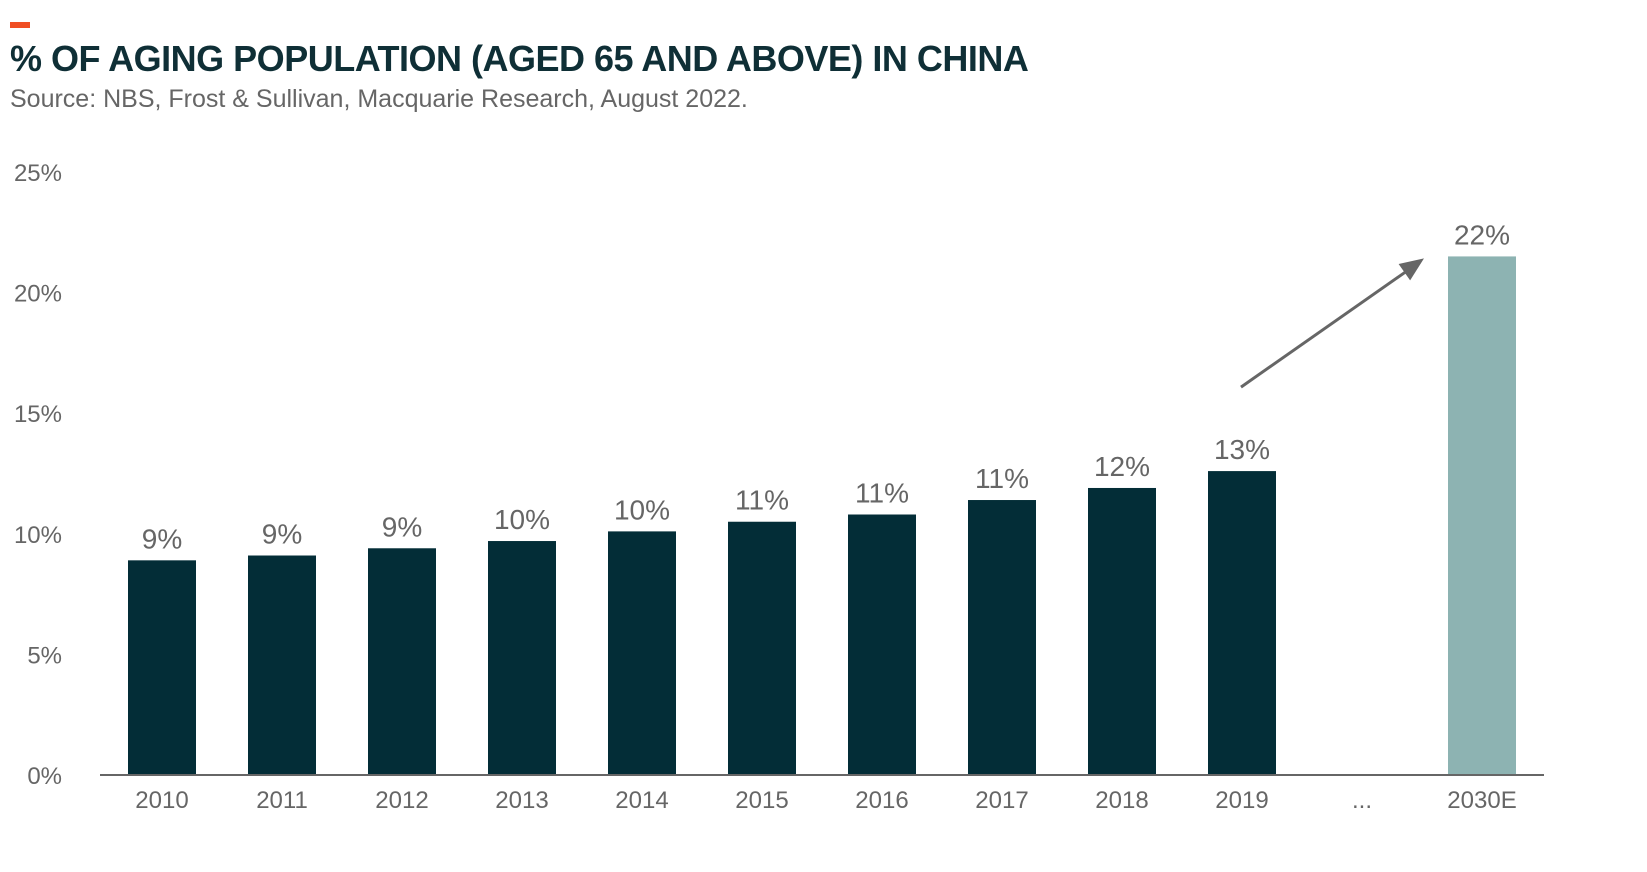 The width and height of the screenshot is (1647, 872). What do you see at coordinates (1326, 327) in the screenshot?
I see `trend-arrow-line` at bounding box center [1326, 327].